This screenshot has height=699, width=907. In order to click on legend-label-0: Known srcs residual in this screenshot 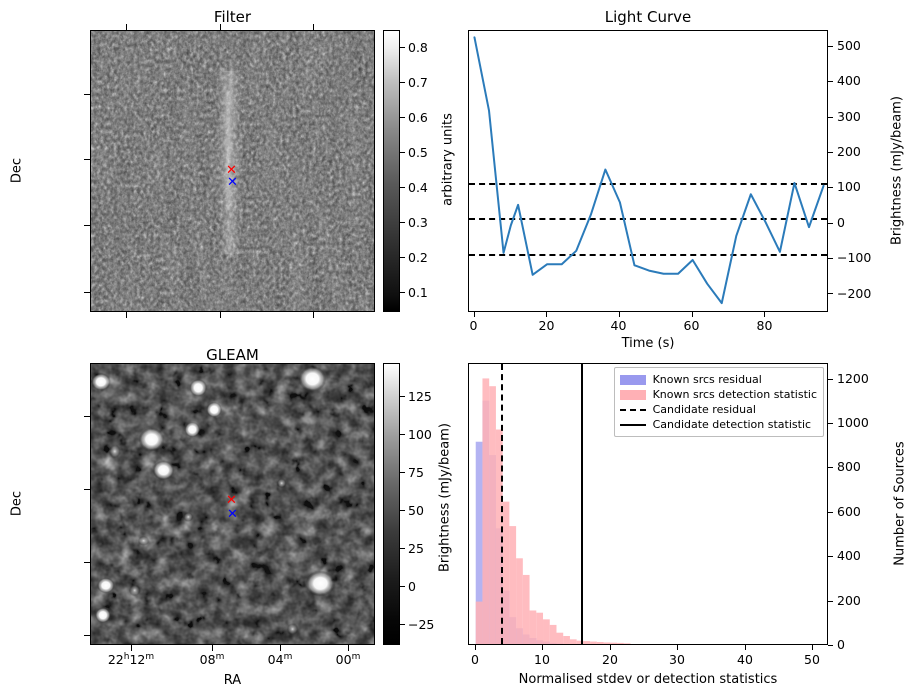, I will do `click(707, 379)`.